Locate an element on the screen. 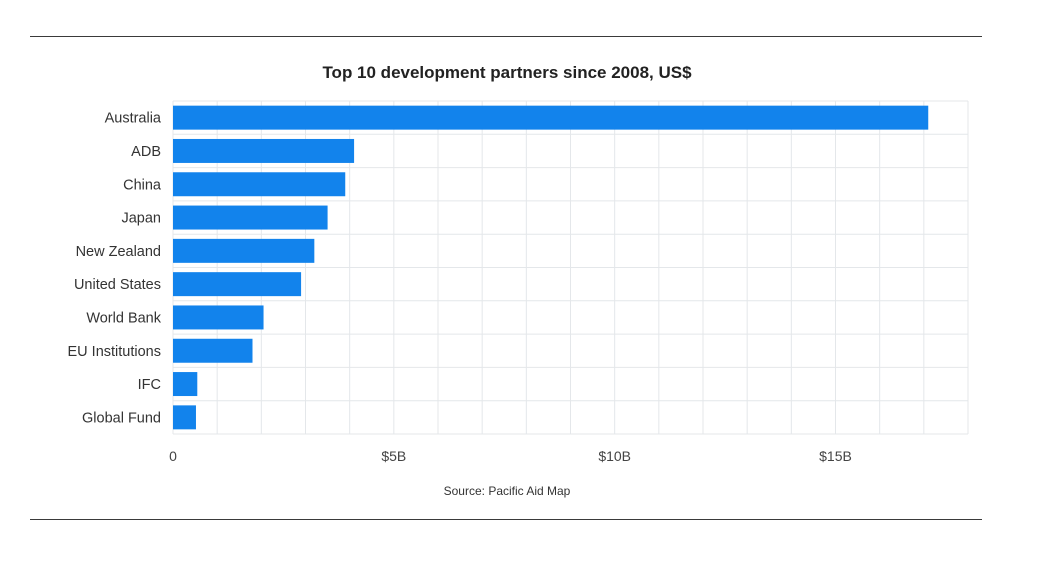 The image size is (1050, 568). category-label: World Bank is located at coordinates (123, 318).